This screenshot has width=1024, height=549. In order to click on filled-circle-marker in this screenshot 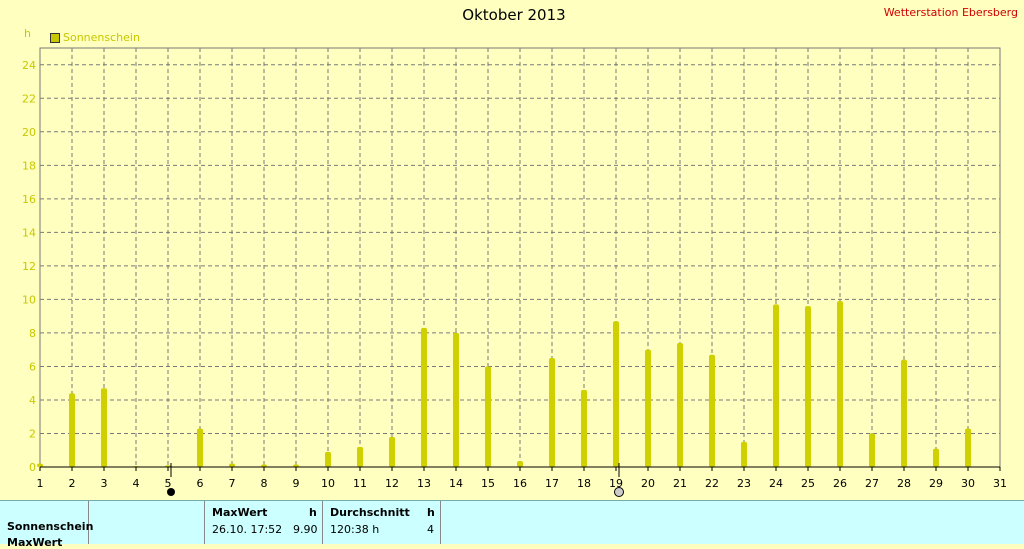, I will do `click(171, 492)`.